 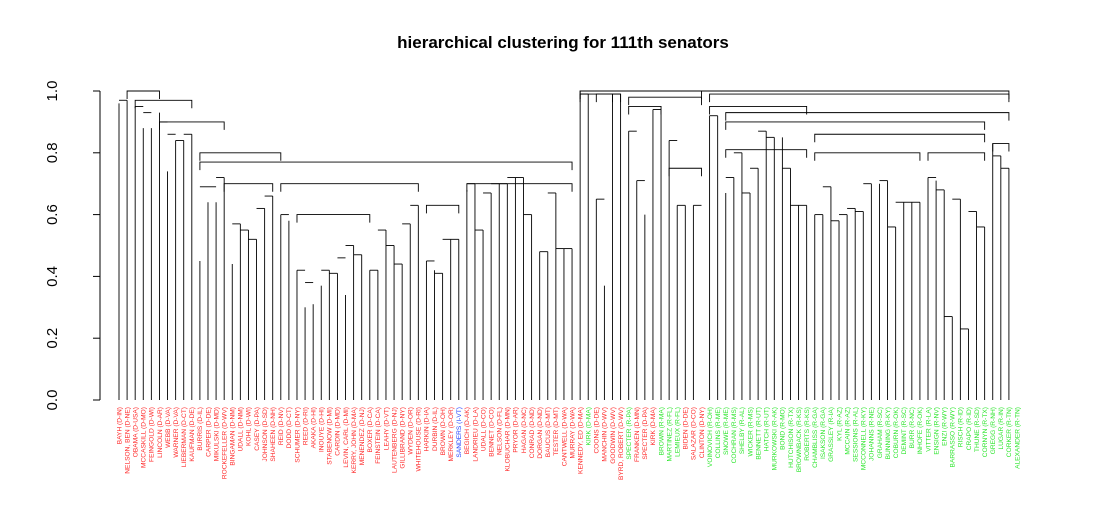 I want to click on leaf-label: KLOBUCHAR (D-MN), so click(x=508, y=439).